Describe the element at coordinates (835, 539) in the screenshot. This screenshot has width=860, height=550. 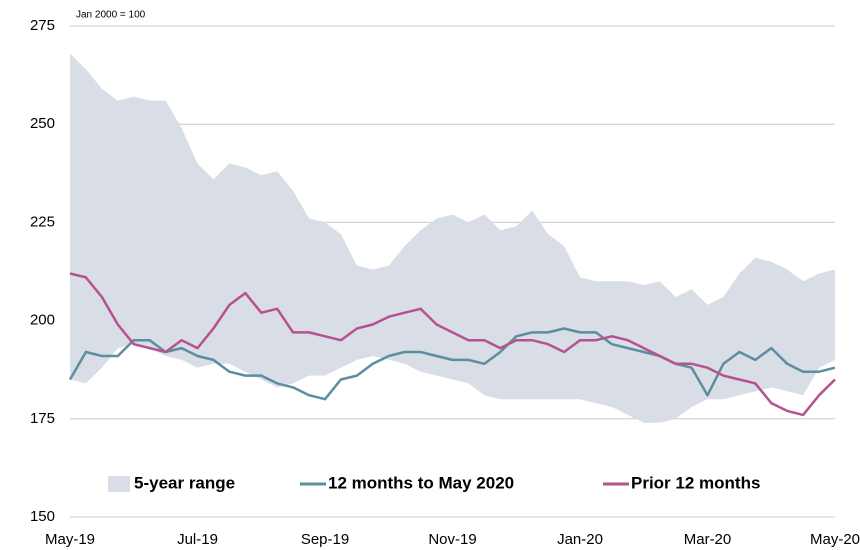
I see `x-tick-label: May-20` at that location.